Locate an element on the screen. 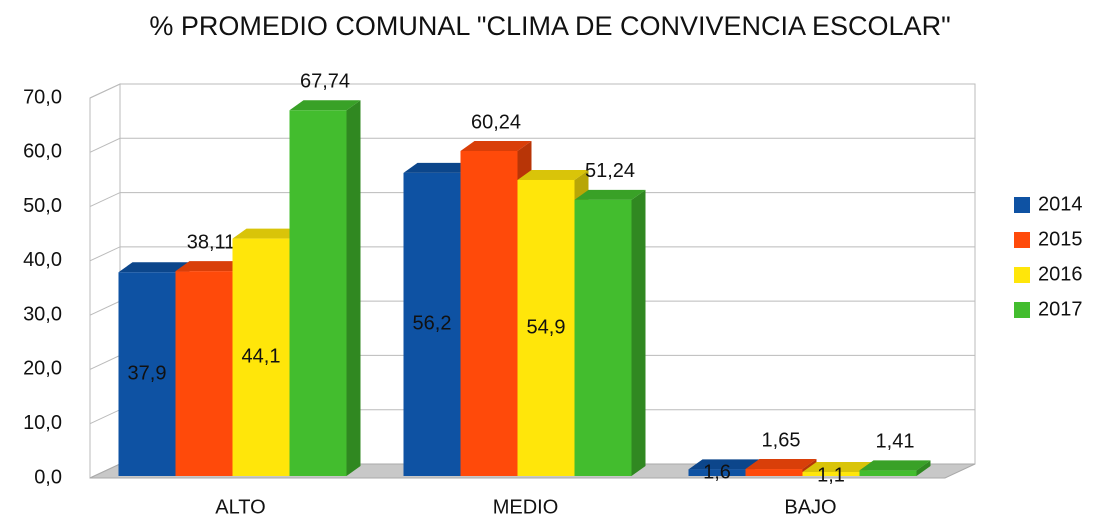 Image resolution: width=1099 pixels, height=523 pixels. data-label: 1,6 is located at coordinates (717, 473).